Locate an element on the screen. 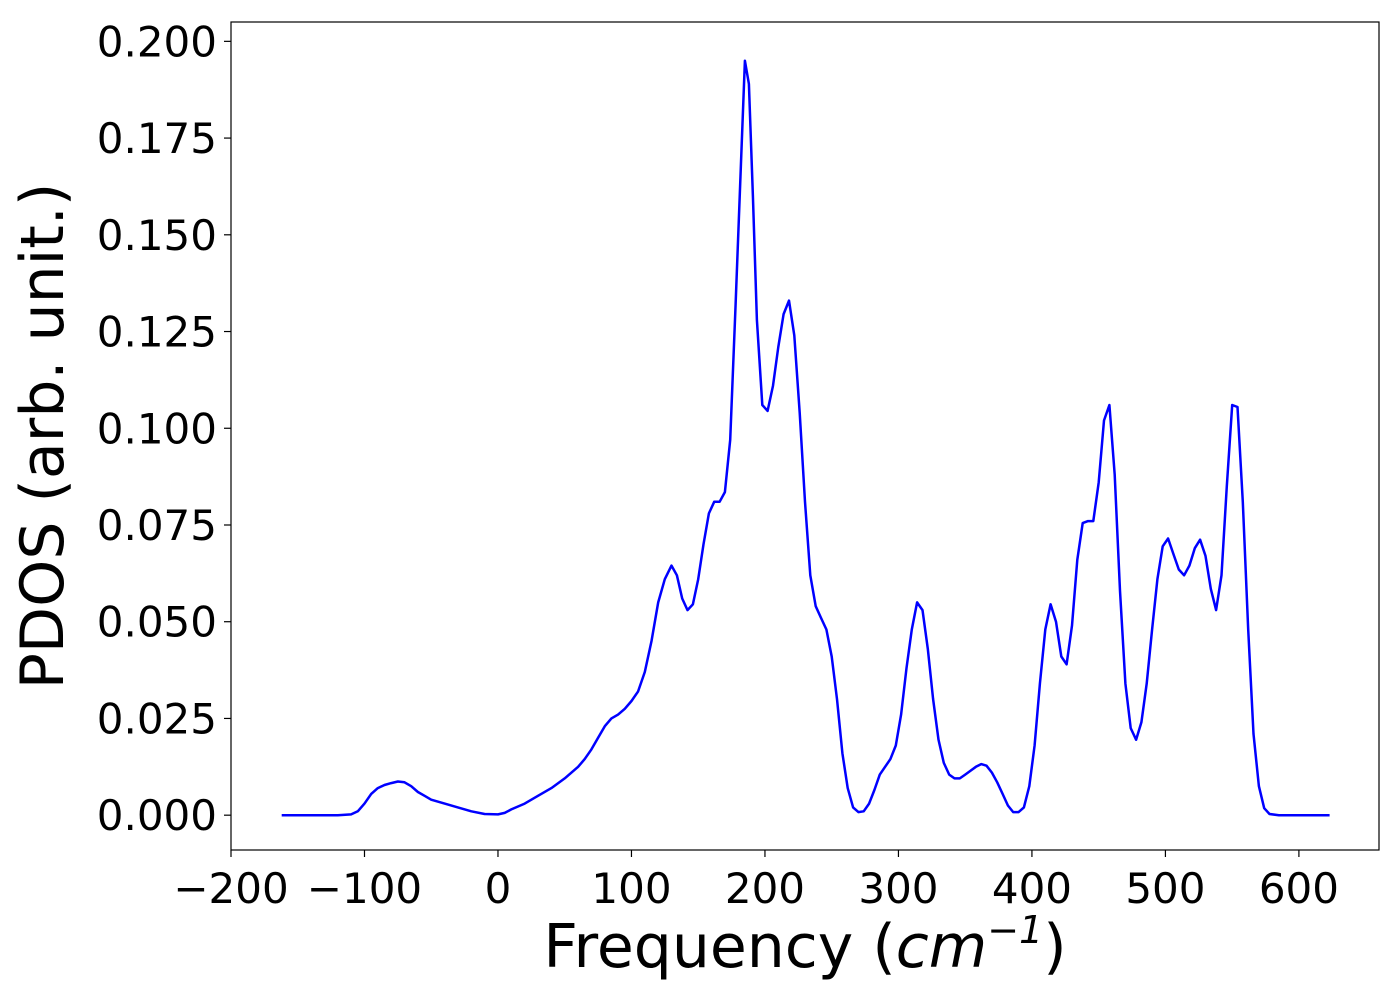 Image resolution: width=1400 pixels, height=1000 pixels. x-axis-label-close: ) is located at coordinates (1054, 947).